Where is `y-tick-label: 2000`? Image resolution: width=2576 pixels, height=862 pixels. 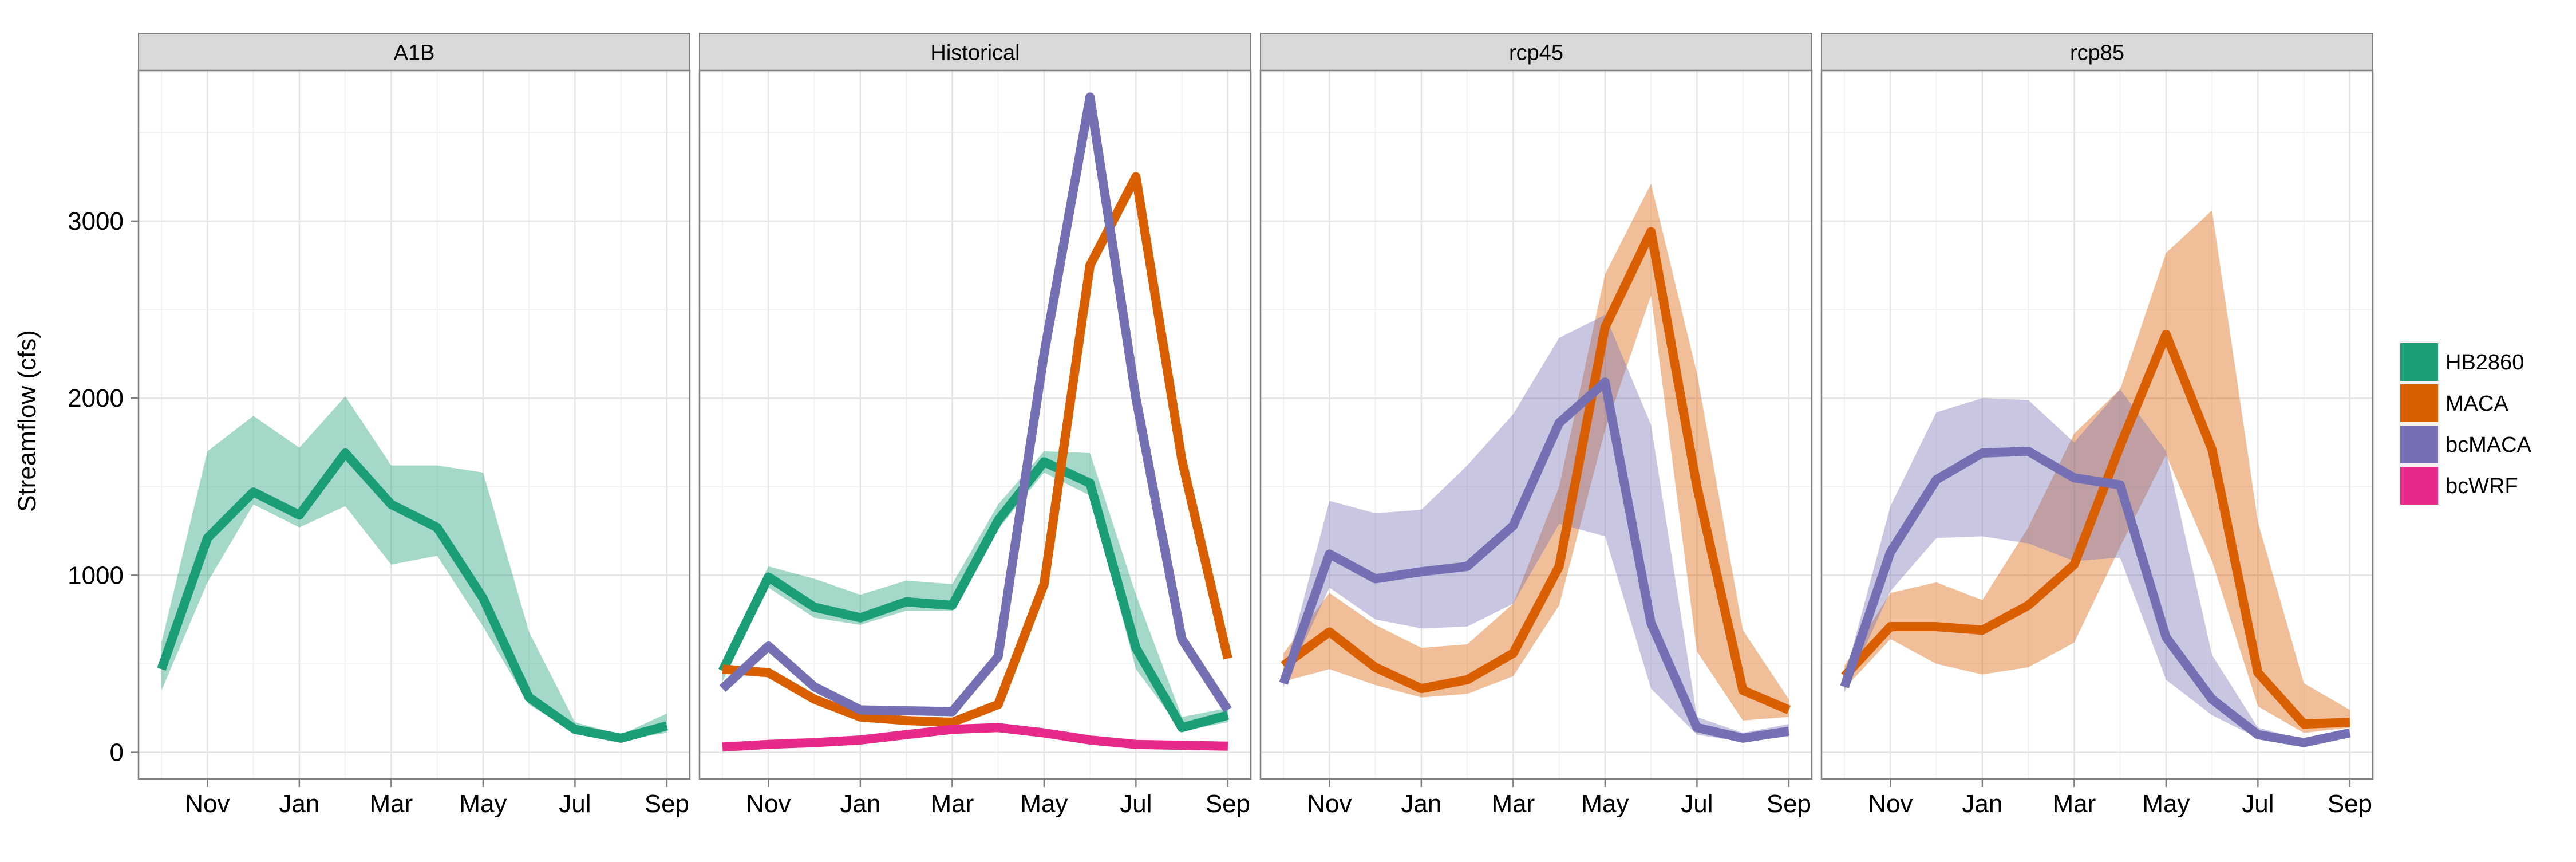
y-tick-label: 2000 is located at coordinates (96, 398).